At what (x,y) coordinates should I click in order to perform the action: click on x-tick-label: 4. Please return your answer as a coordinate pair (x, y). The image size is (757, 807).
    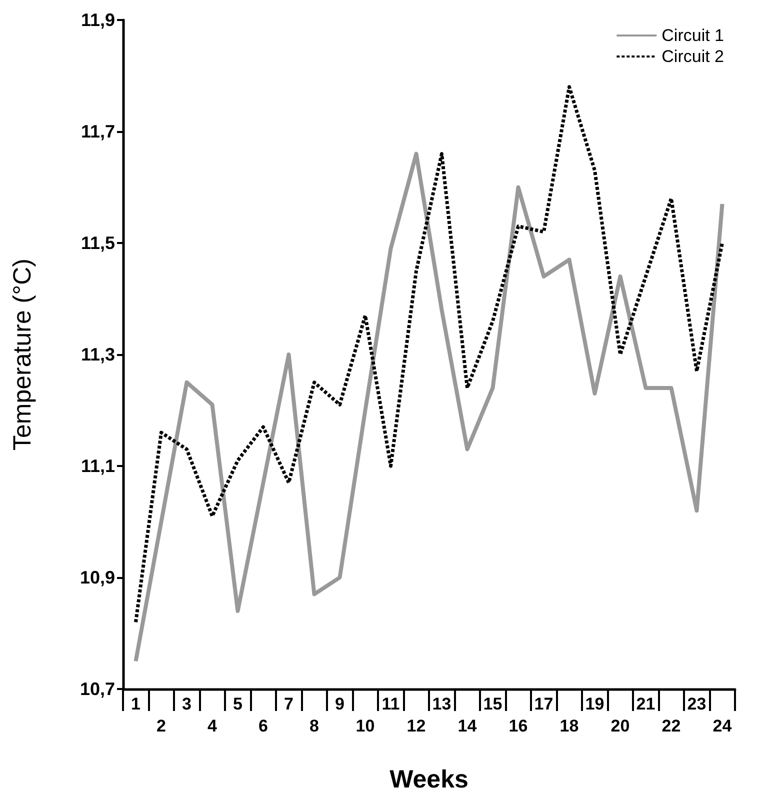
    Looking at the image, I should click on (213, 726).